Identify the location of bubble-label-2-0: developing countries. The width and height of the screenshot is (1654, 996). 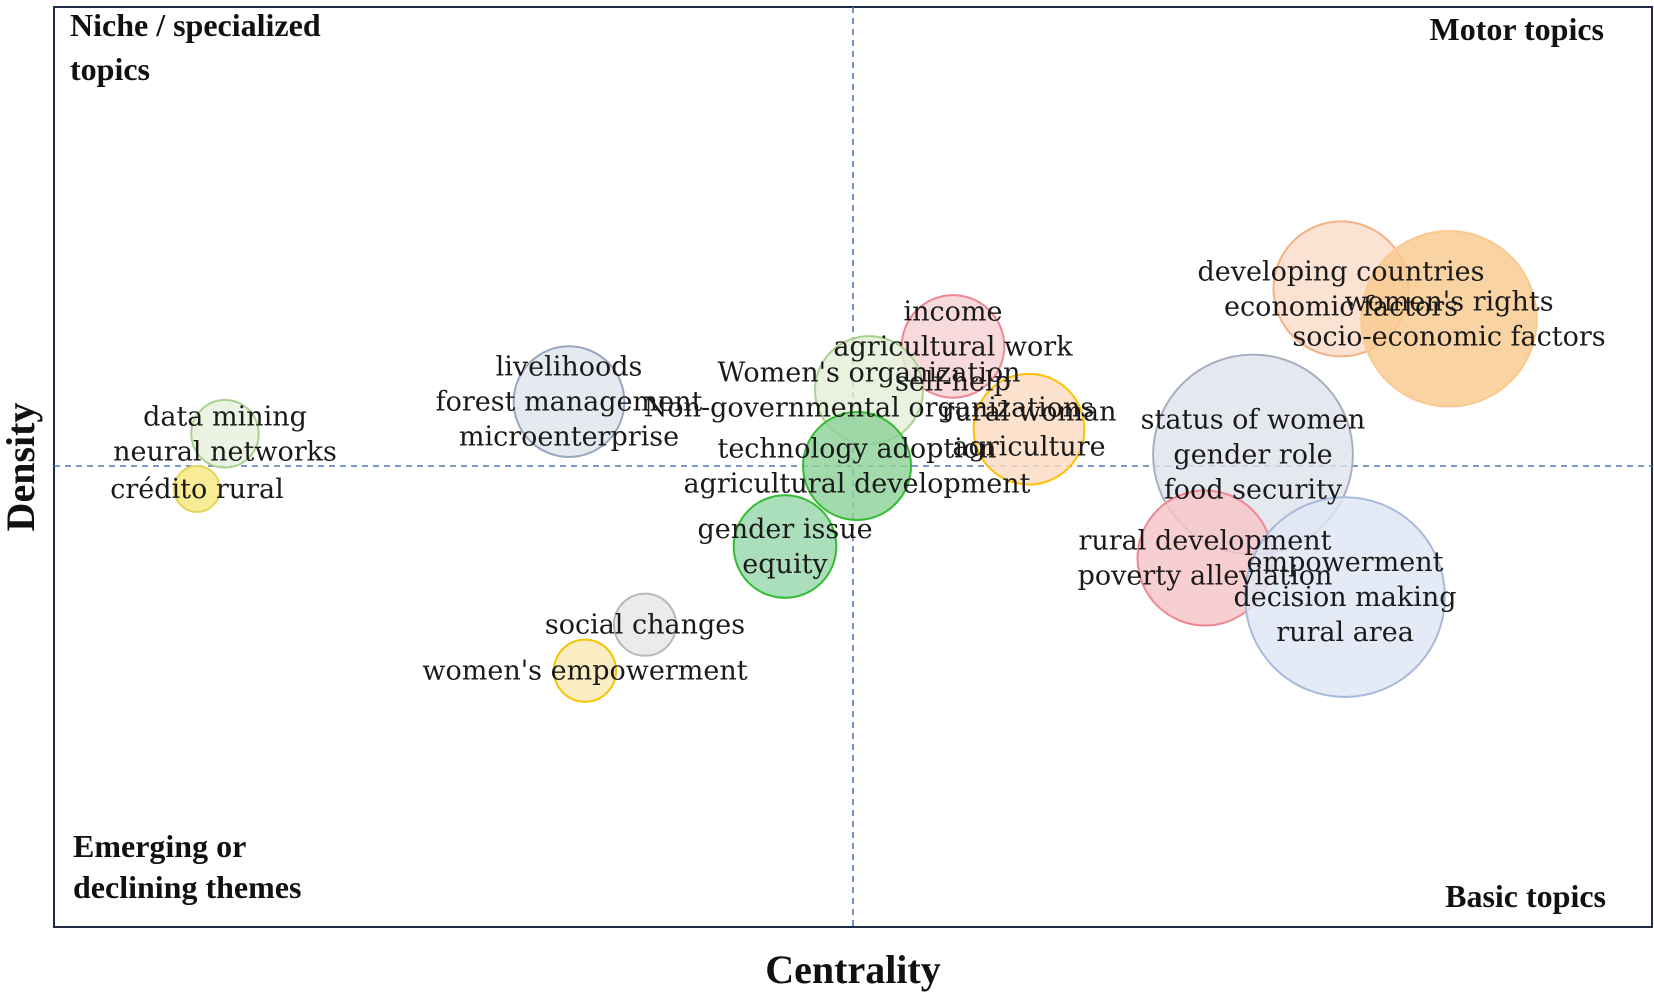
(1341, 271).